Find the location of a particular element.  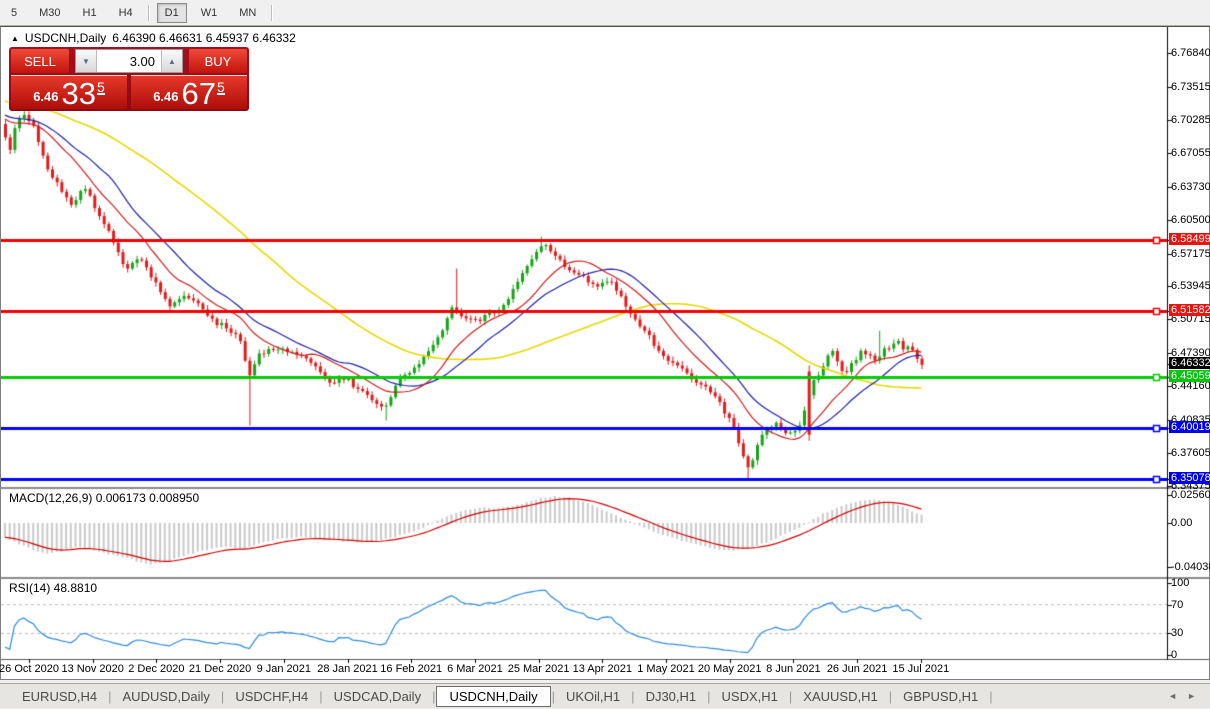

tab-eurusd-h4: EURUSD,H4 is located at coordinates (60, 696).